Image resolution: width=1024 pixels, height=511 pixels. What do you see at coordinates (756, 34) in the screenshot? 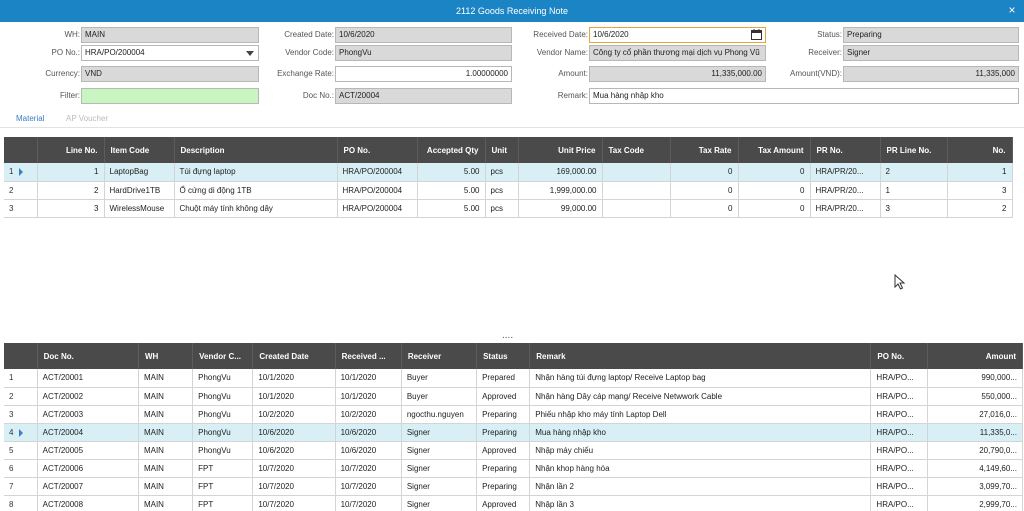
I see `calendar-icon` at bounding box center [756, 34].